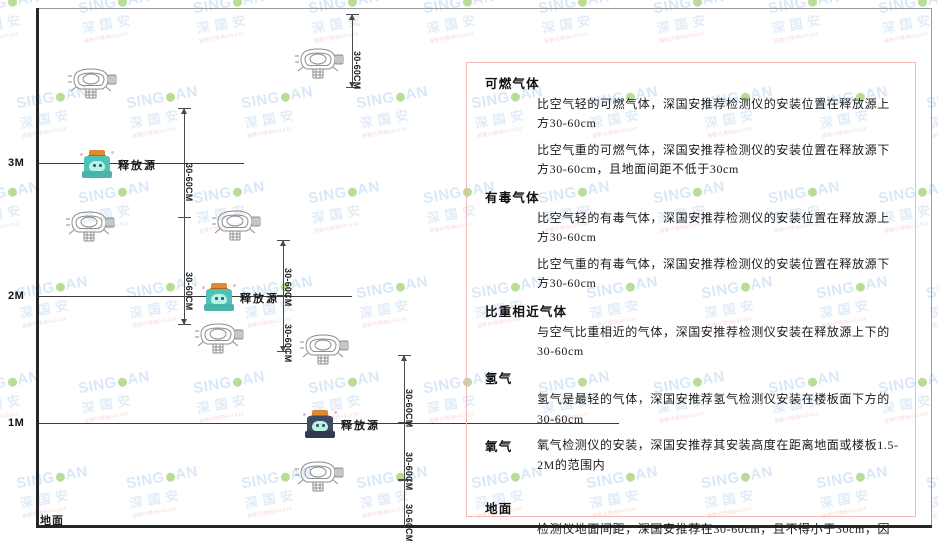 The width and height of the screenshot is (938, 541). Describe the element at coordinates (526, 311) in the screenshot. I see `panel-section-heading: 比重相近气体` at that location.